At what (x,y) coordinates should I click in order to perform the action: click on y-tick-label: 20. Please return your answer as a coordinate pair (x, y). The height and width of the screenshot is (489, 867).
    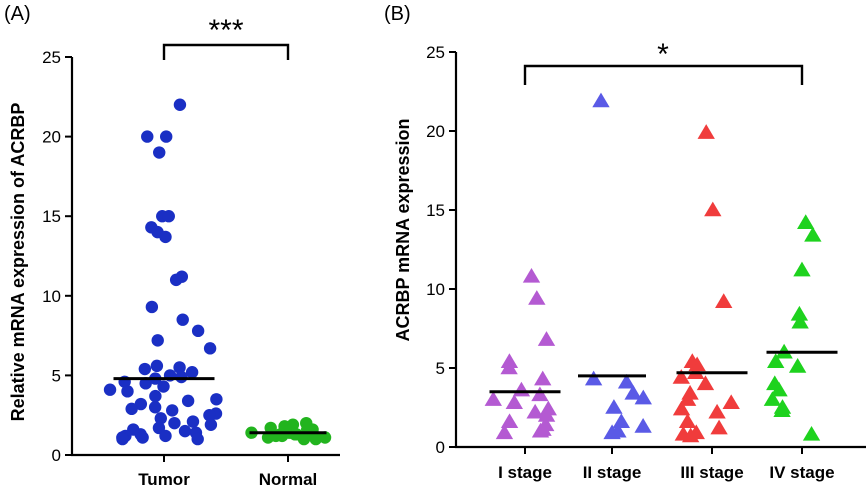
    Looking at the image, I should click on (435, 131).